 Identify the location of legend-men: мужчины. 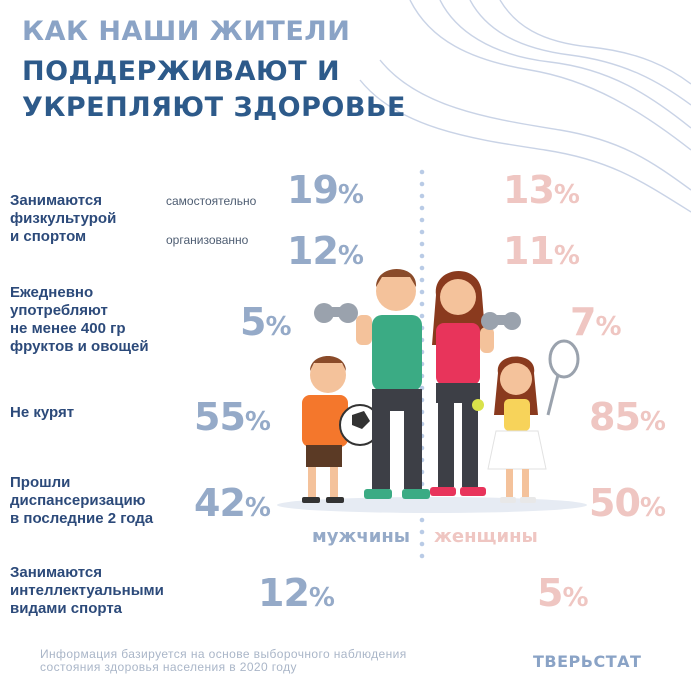
(361, 536).